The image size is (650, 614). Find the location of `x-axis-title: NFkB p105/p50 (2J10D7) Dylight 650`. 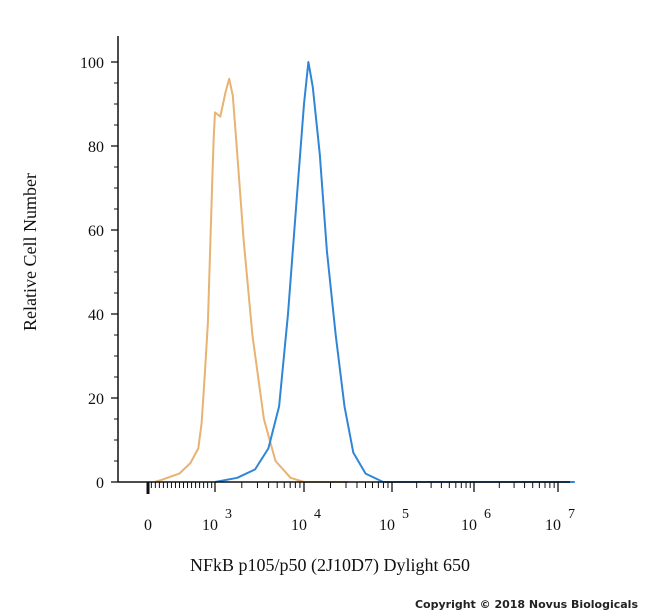

x-axis-title: NFkB p105/p50 (2J10D7) Dylight 650 is located at coordinates (330, 565).